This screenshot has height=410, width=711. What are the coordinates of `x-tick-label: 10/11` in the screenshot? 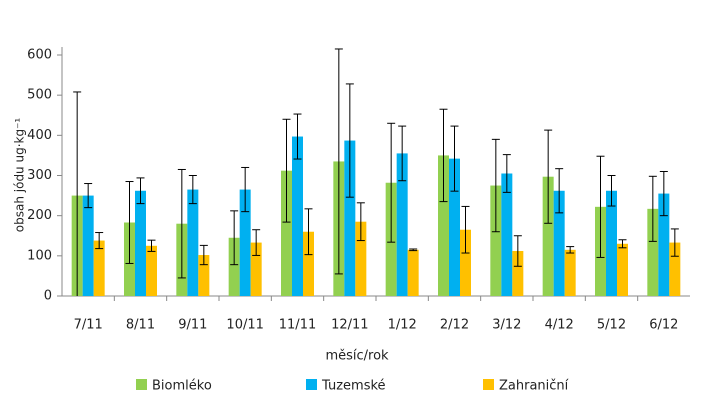 It's located at (244, 325).